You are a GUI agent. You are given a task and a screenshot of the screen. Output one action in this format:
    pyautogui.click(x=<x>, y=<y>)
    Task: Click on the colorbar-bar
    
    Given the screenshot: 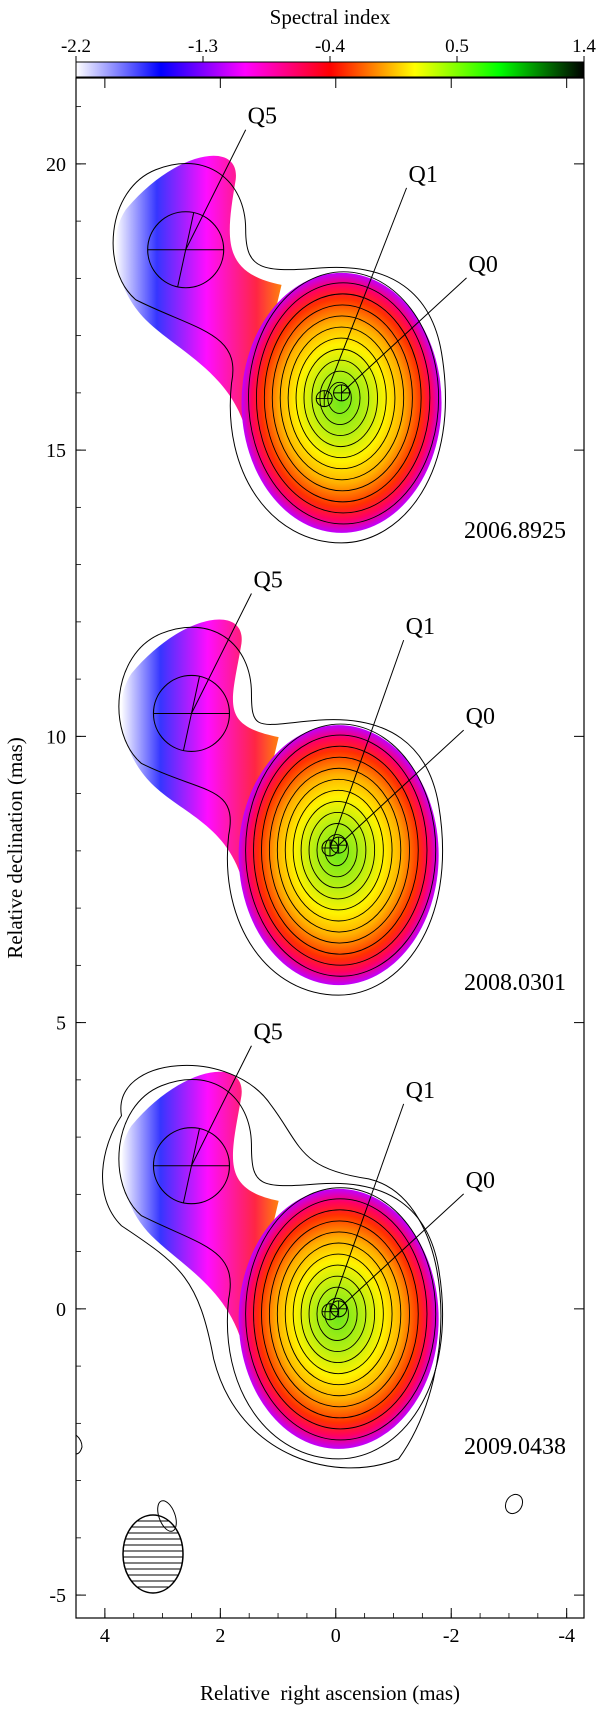 What is the action you would take?
    pyautogui.click(x=330, y=69)
    